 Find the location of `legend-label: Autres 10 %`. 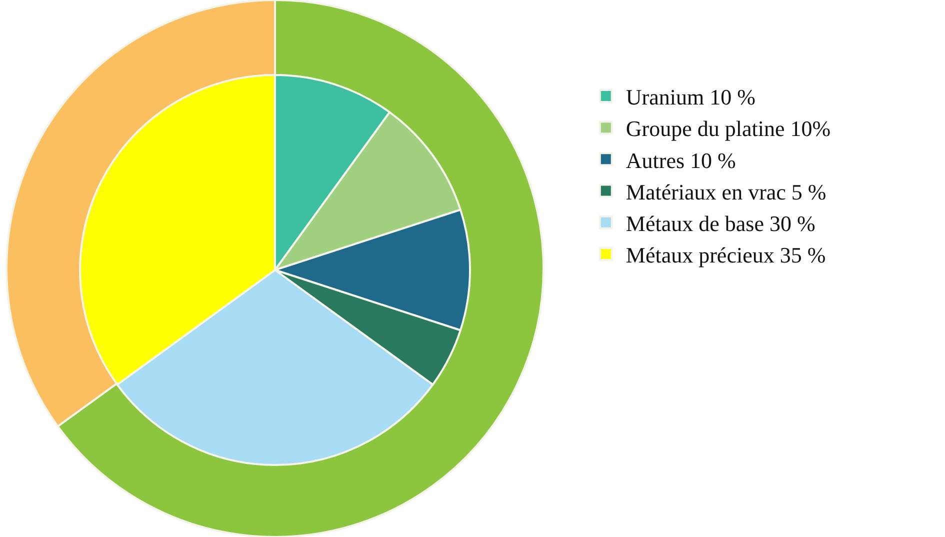

legend-label: Autres 10 % is located at coordinates (681, 160).